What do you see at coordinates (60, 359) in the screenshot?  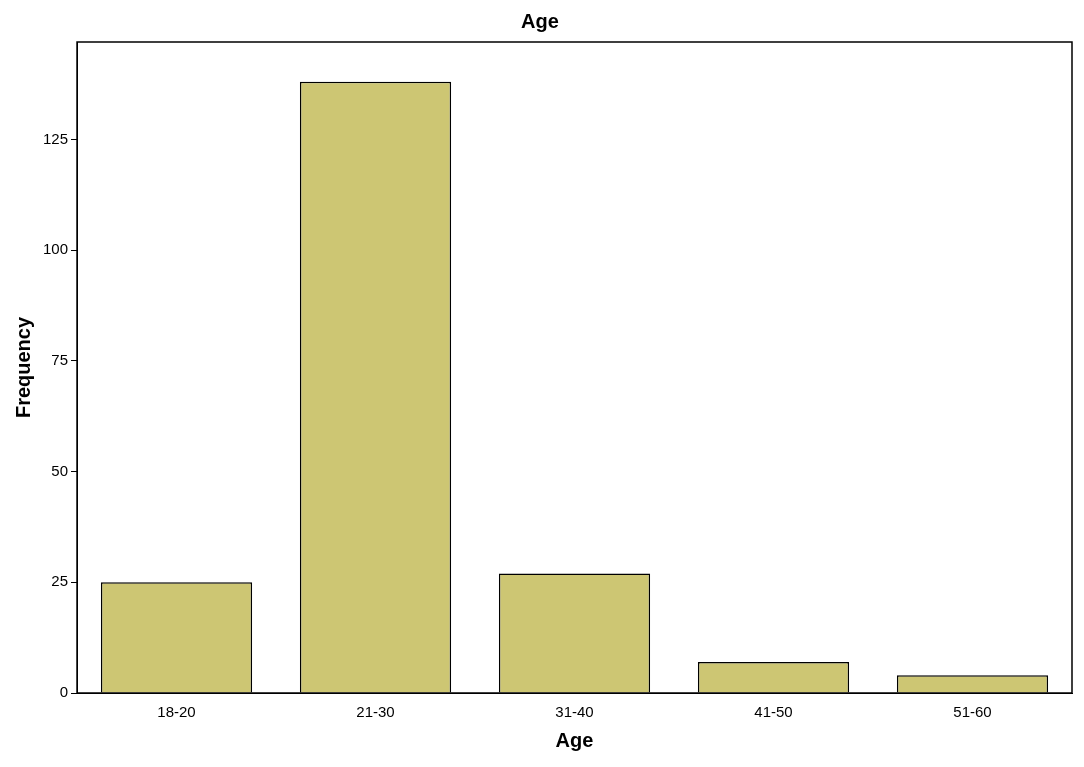 I see `y-tick-label: 75` at bounding box center [60, 359].